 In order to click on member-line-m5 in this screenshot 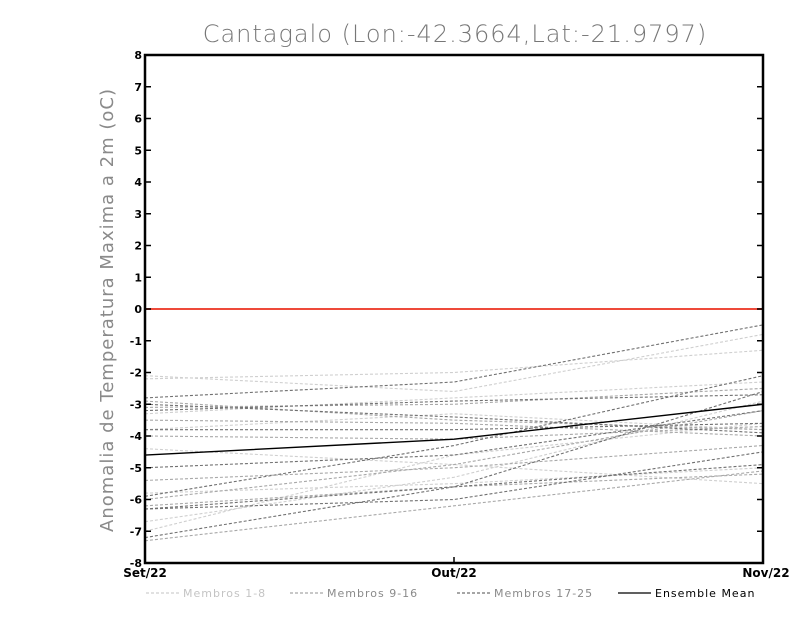, I will do `click(454, 466)`.